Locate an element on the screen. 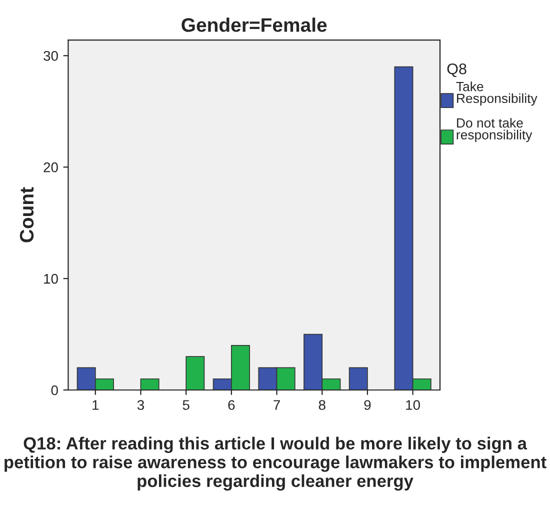 This screenshot has width=550, height=520. legend-label: Do not take responsibility is located at coordinates (494, 130).